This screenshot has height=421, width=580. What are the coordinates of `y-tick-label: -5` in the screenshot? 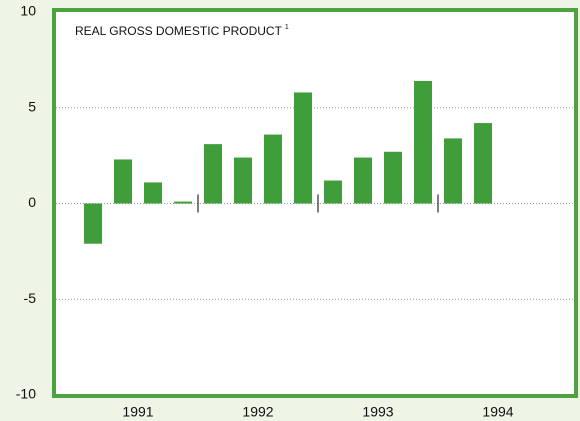 It's located at (30, 298).